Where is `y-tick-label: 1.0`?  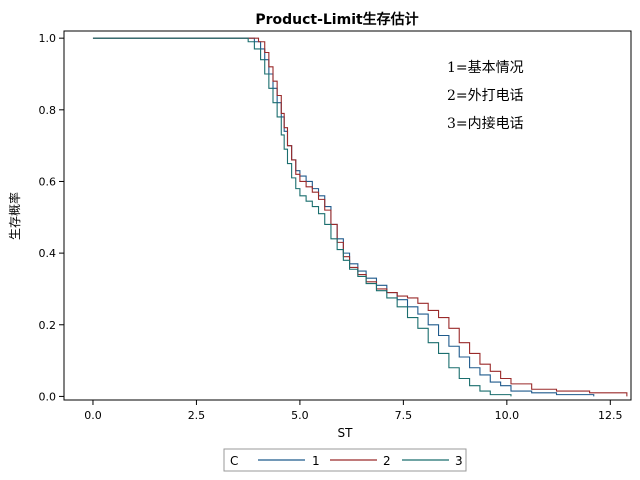
y-tick-label: 1.0 is located at coordinates (48, 38).